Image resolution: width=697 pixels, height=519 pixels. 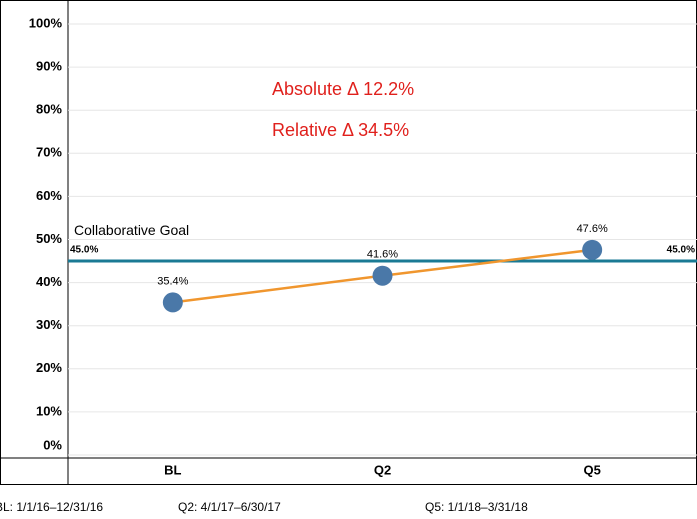 I want to click on footnote: BL: 1/1/16–12/31/16, so click(x=51, y=507).